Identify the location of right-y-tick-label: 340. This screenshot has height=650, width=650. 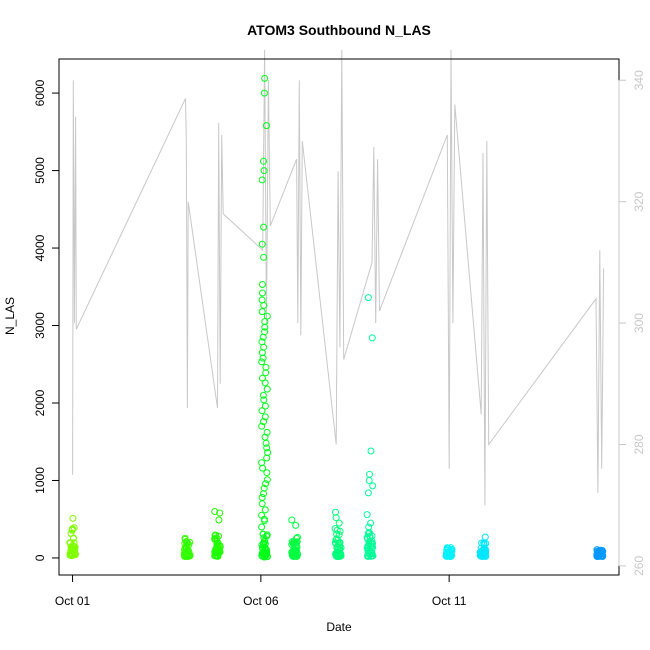
(639, 80).